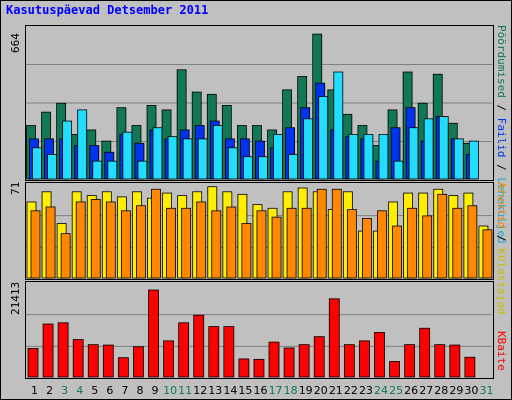 This screenshot has width=512, height=400. What do you see at coordinates (107, 10) in the screenshot?
I see `chart-title: Kasutuspäevad Detsember 2011` at bounding box center [107, 10].